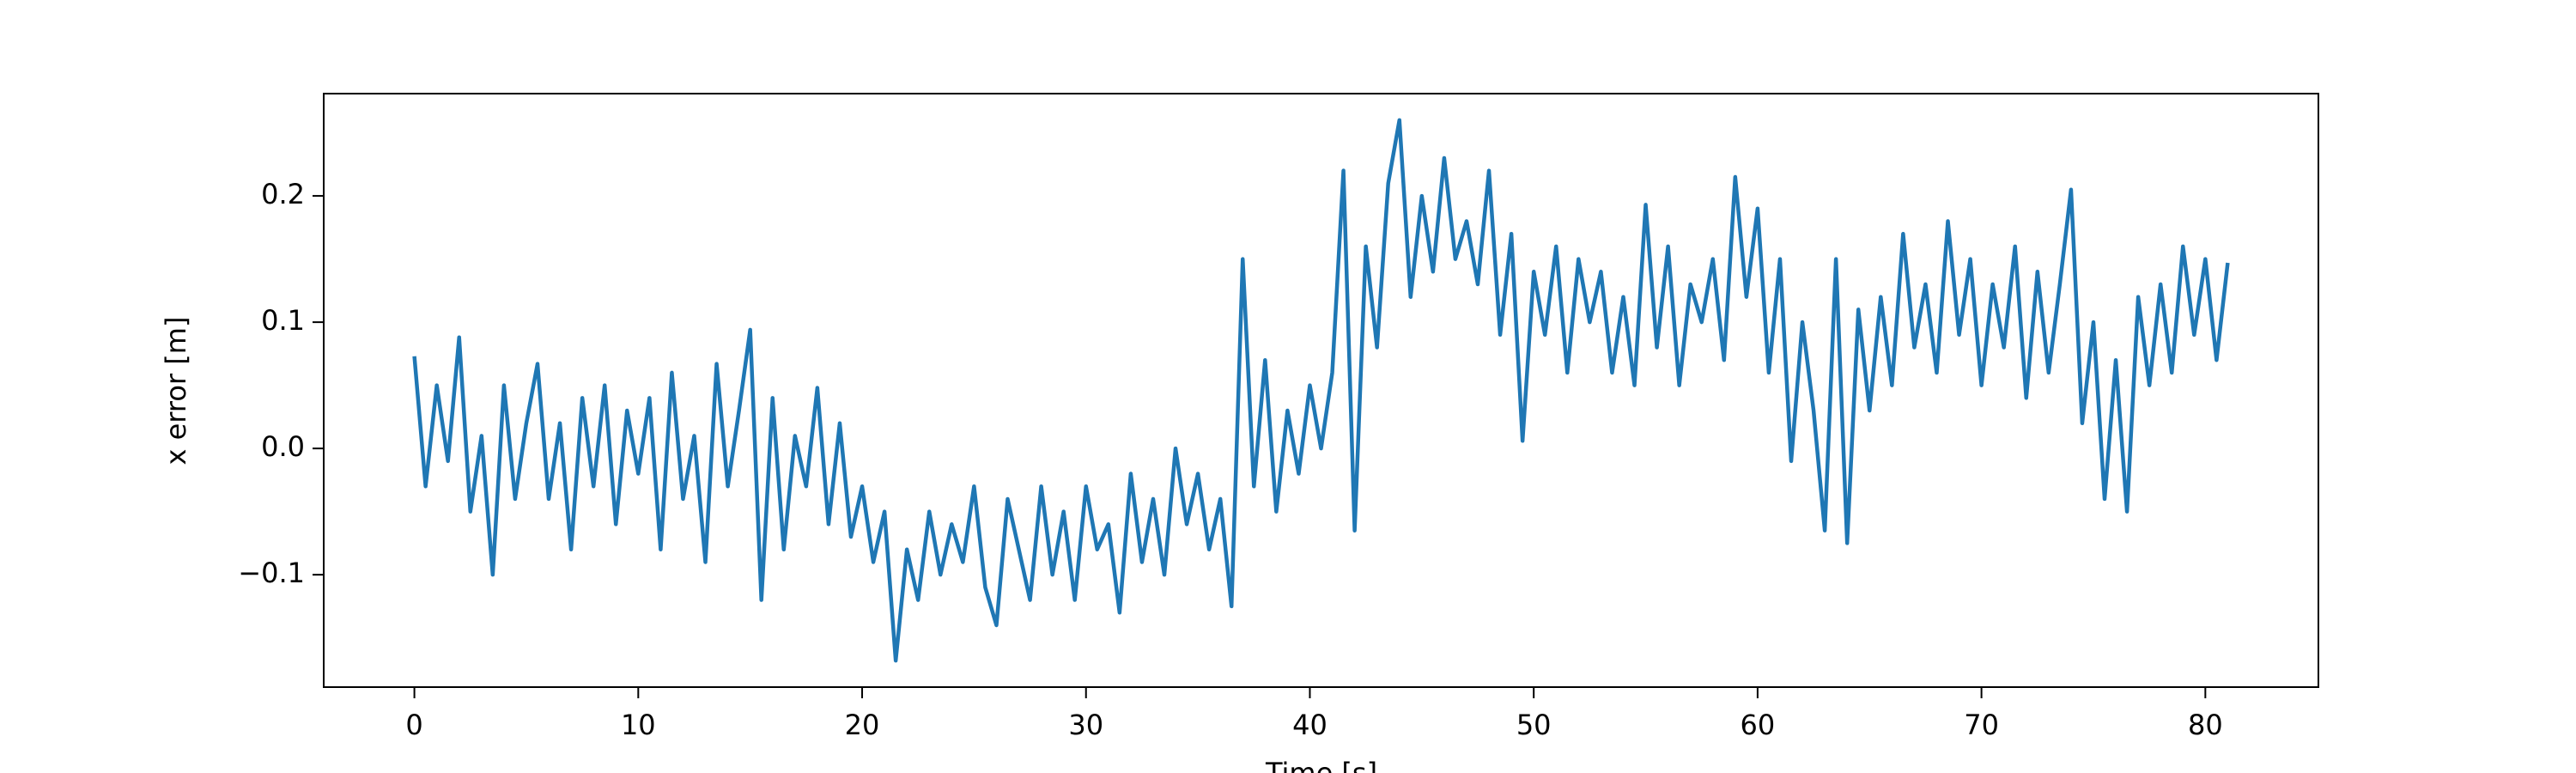 The width and height of the screenshot is (2576, 773). What do you see at coordinates (271, 573) in the screenshot?
I see `y-tick-label: −0.1` at bounding box center [271, 573].